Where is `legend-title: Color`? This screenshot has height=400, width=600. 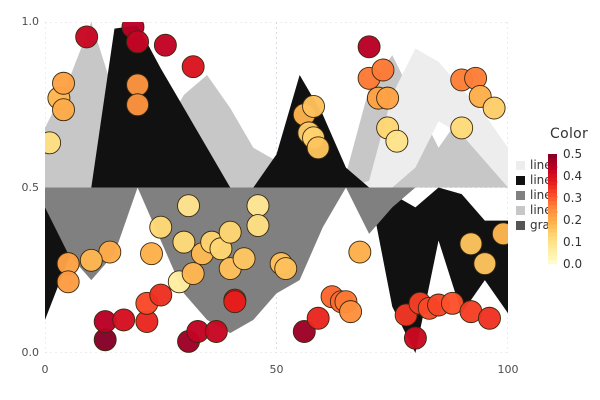
legend-title: Color is located at coordinates (569, 134).